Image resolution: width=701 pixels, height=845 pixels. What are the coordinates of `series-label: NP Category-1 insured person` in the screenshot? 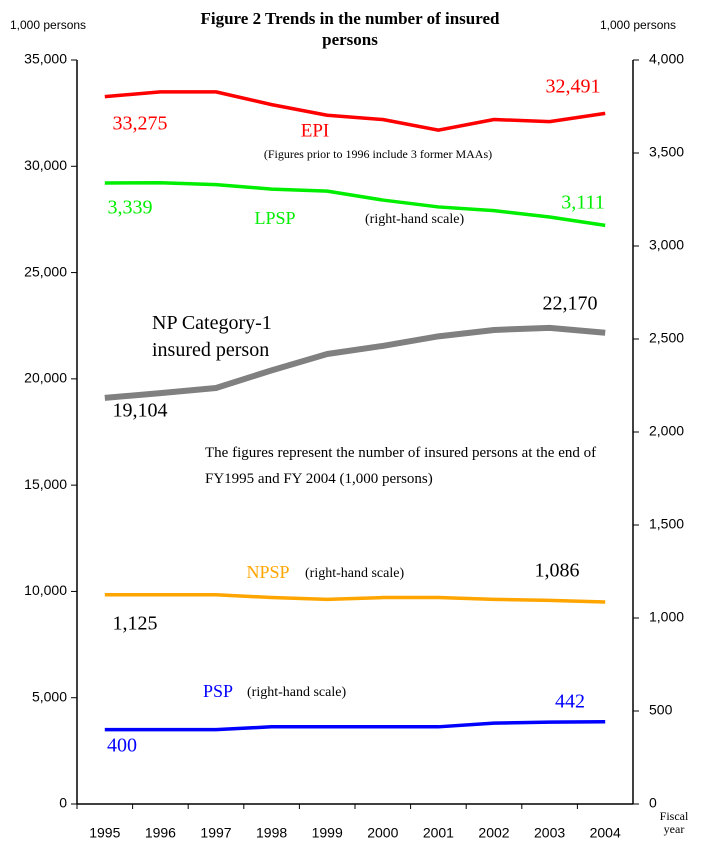 It's located at (212, 336).